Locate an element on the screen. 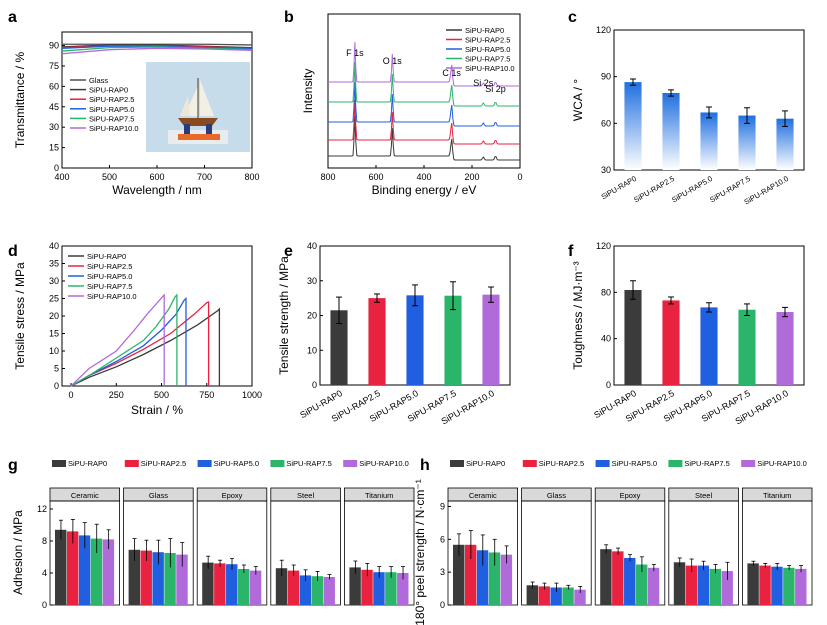 This screenshot has height=625, width=827. x-tick-label: 700 is located at coordinates (204, 177).